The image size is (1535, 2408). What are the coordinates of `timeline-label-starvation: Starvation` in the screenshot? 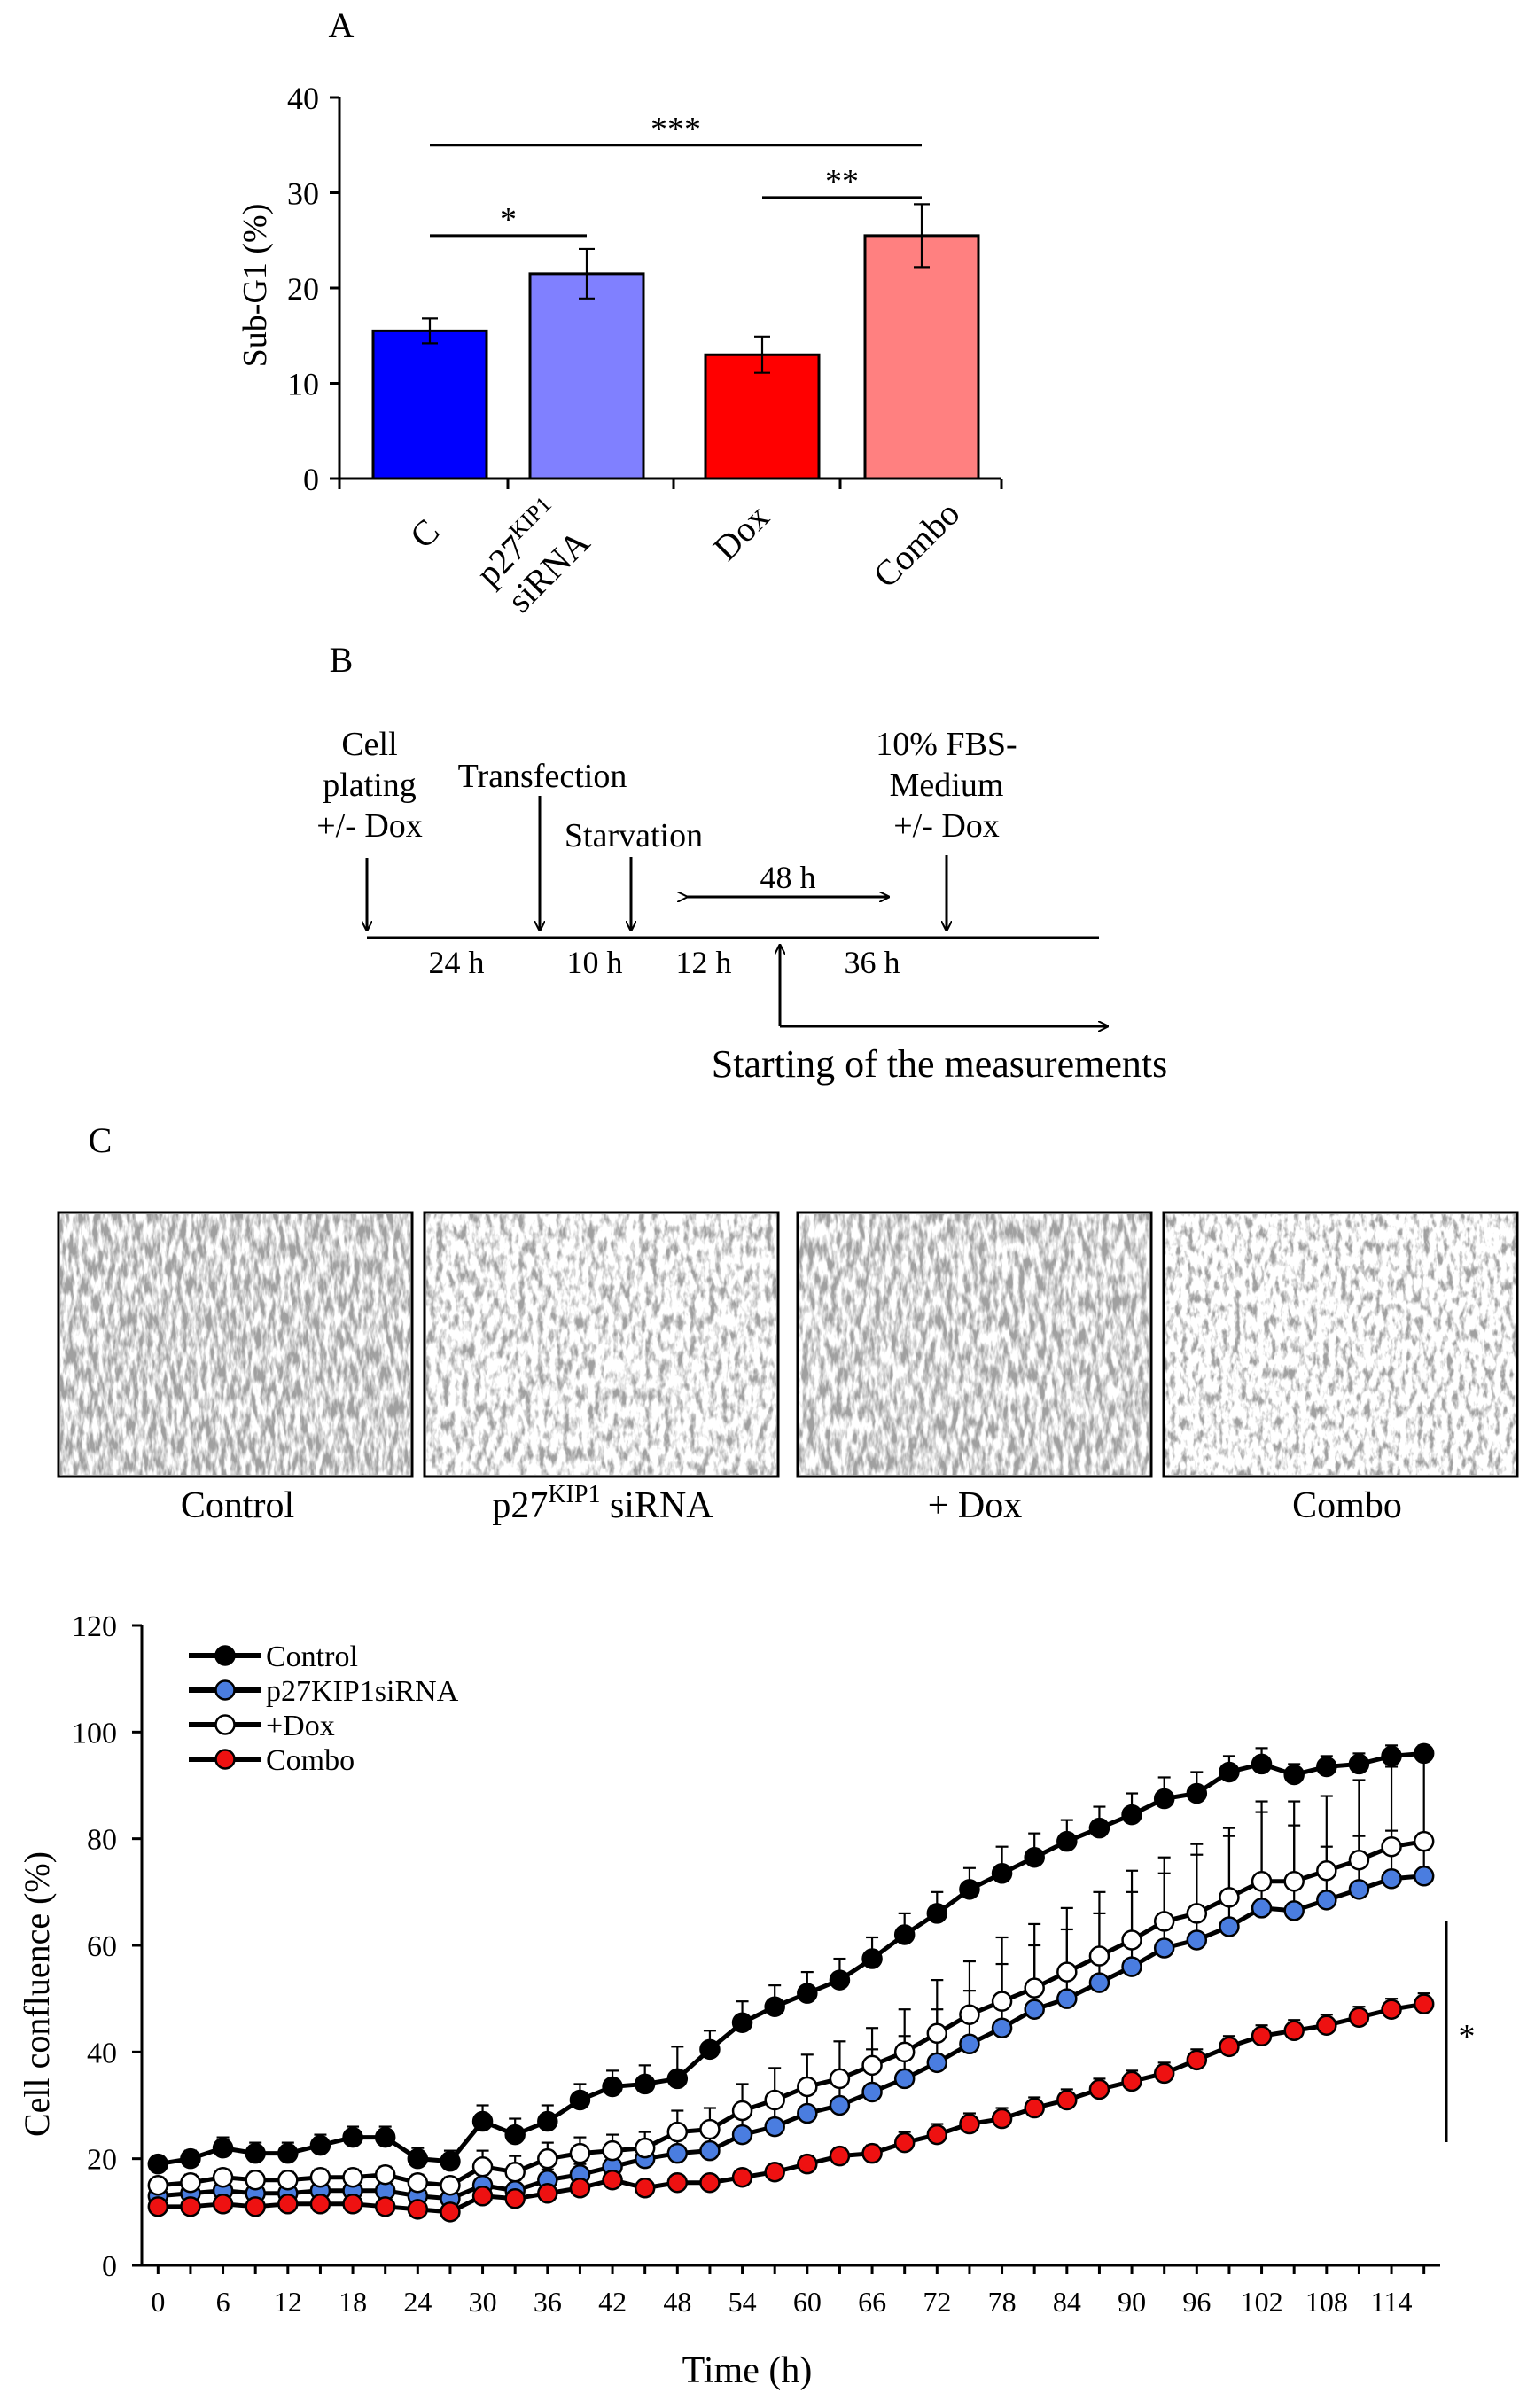 It's located at (634, 835).